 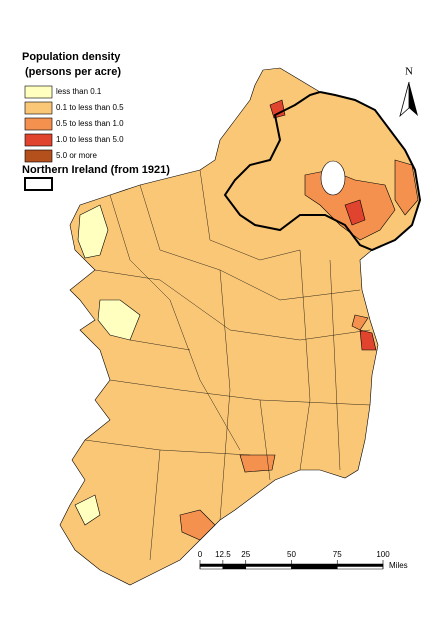 I want to click on arrow-left, so click(x=404, y=99).